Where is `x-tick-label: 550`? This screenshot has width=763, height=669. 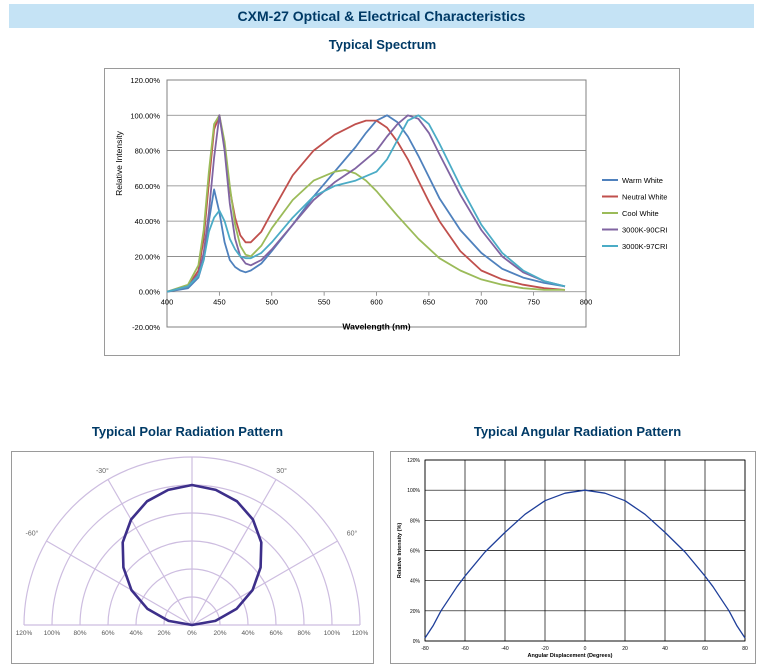
x-tick-label: 550 is located at coordinates (324, 302).